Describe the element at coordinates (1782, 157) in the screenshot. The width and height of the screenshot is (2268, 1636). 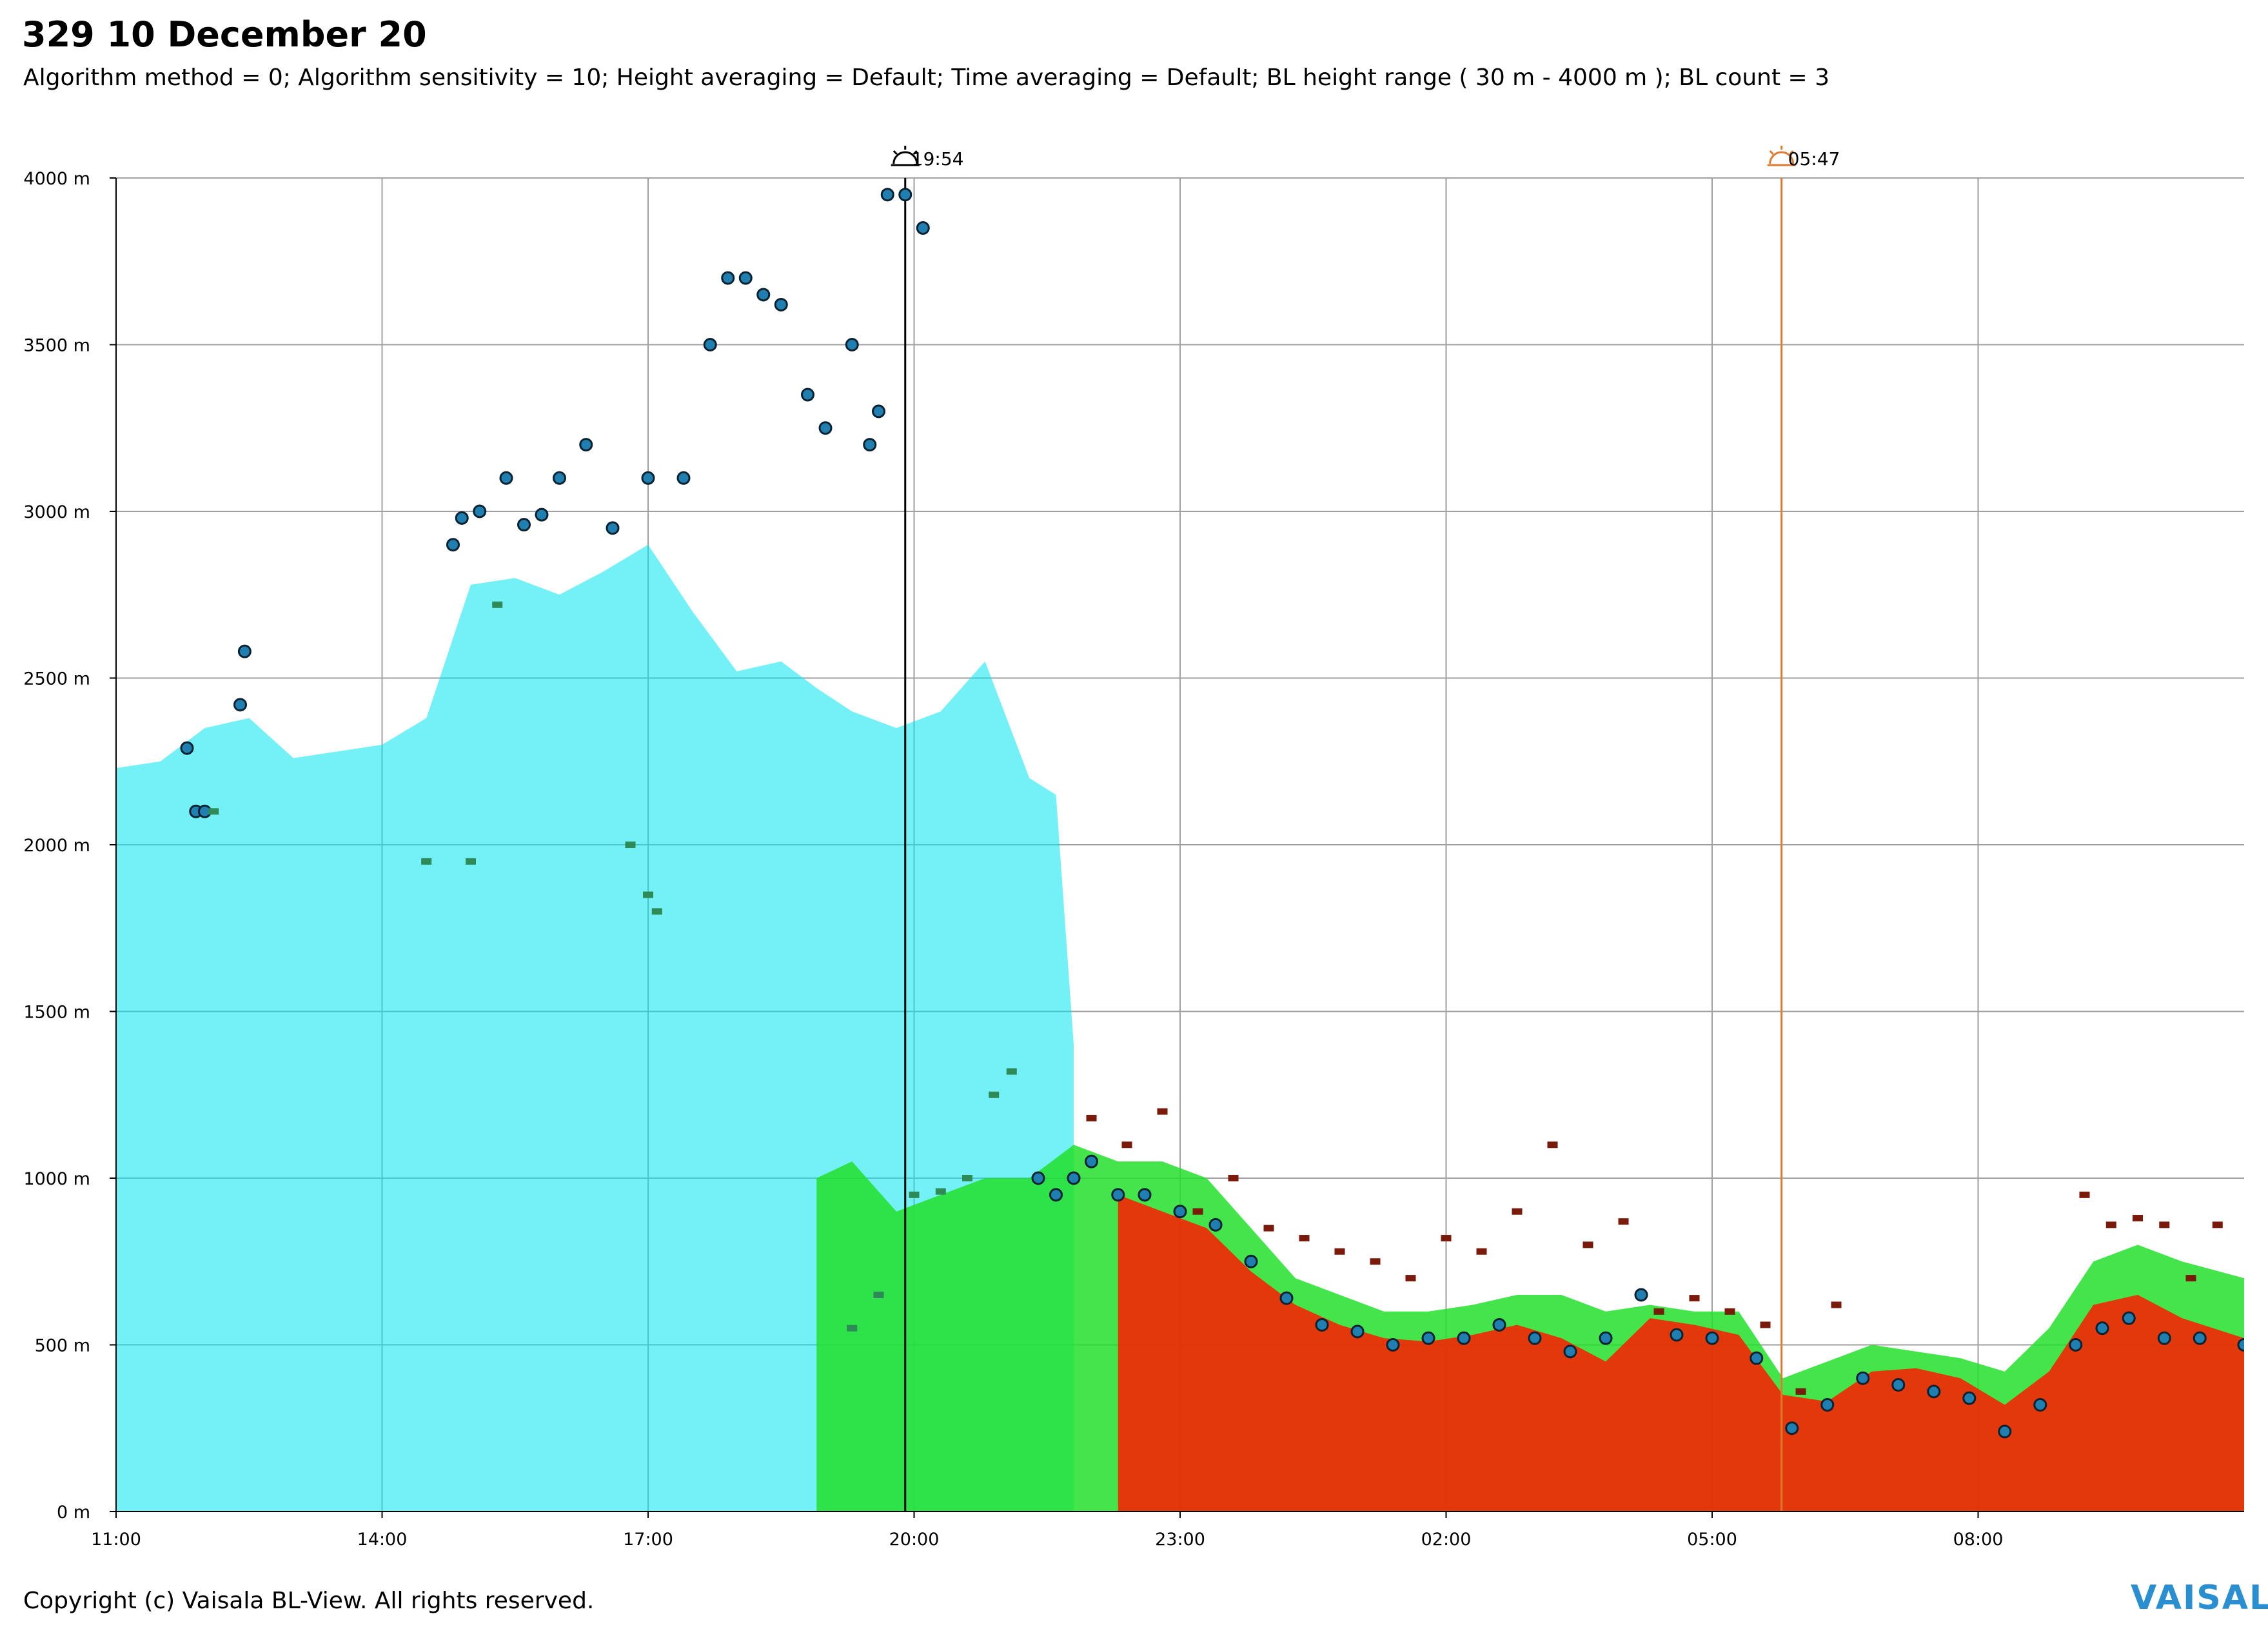
I see `sunrise-icon-arc` at that location.